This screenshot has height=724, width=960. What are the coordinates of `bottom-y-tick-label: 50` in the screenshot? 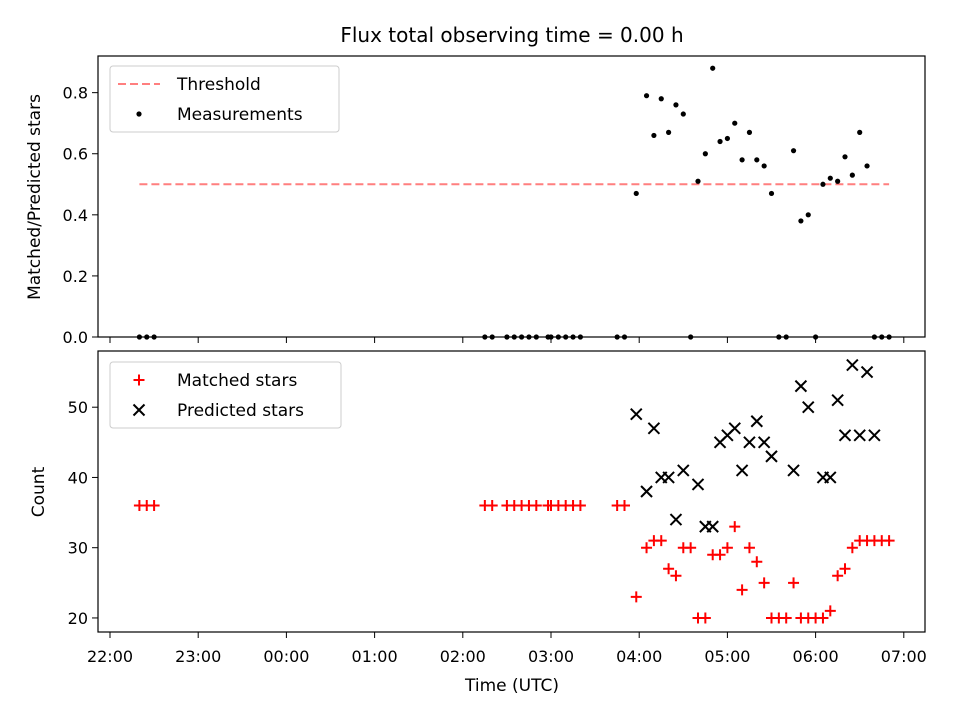 It's located at (78, 407).